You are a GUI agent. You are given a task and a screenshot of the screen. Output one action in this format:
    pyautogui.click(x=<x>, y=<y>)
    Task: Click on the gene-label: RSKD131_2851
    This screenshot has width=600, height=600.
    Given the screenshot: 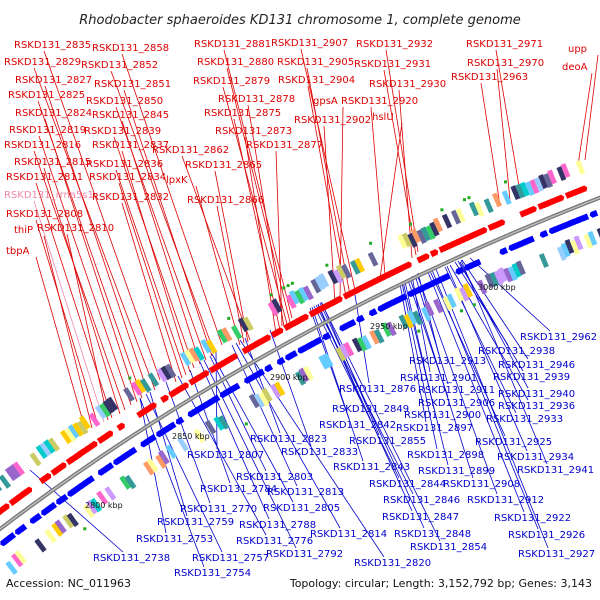 What is the action you would take?
    pyautogui.click(x=132, y=84)
    